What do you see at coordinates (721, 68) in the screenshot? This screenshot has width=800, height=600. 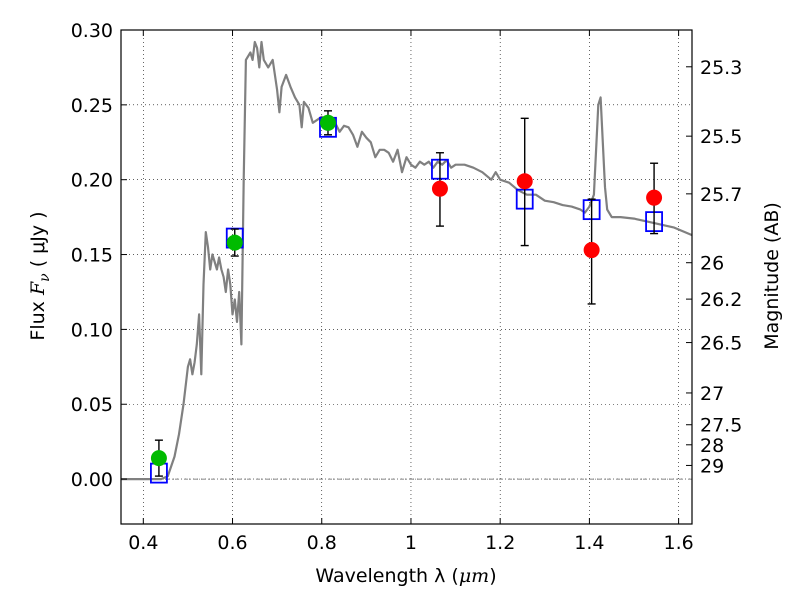 I see `mag-tick-label: 25.3` at bounding box center [721, 68].